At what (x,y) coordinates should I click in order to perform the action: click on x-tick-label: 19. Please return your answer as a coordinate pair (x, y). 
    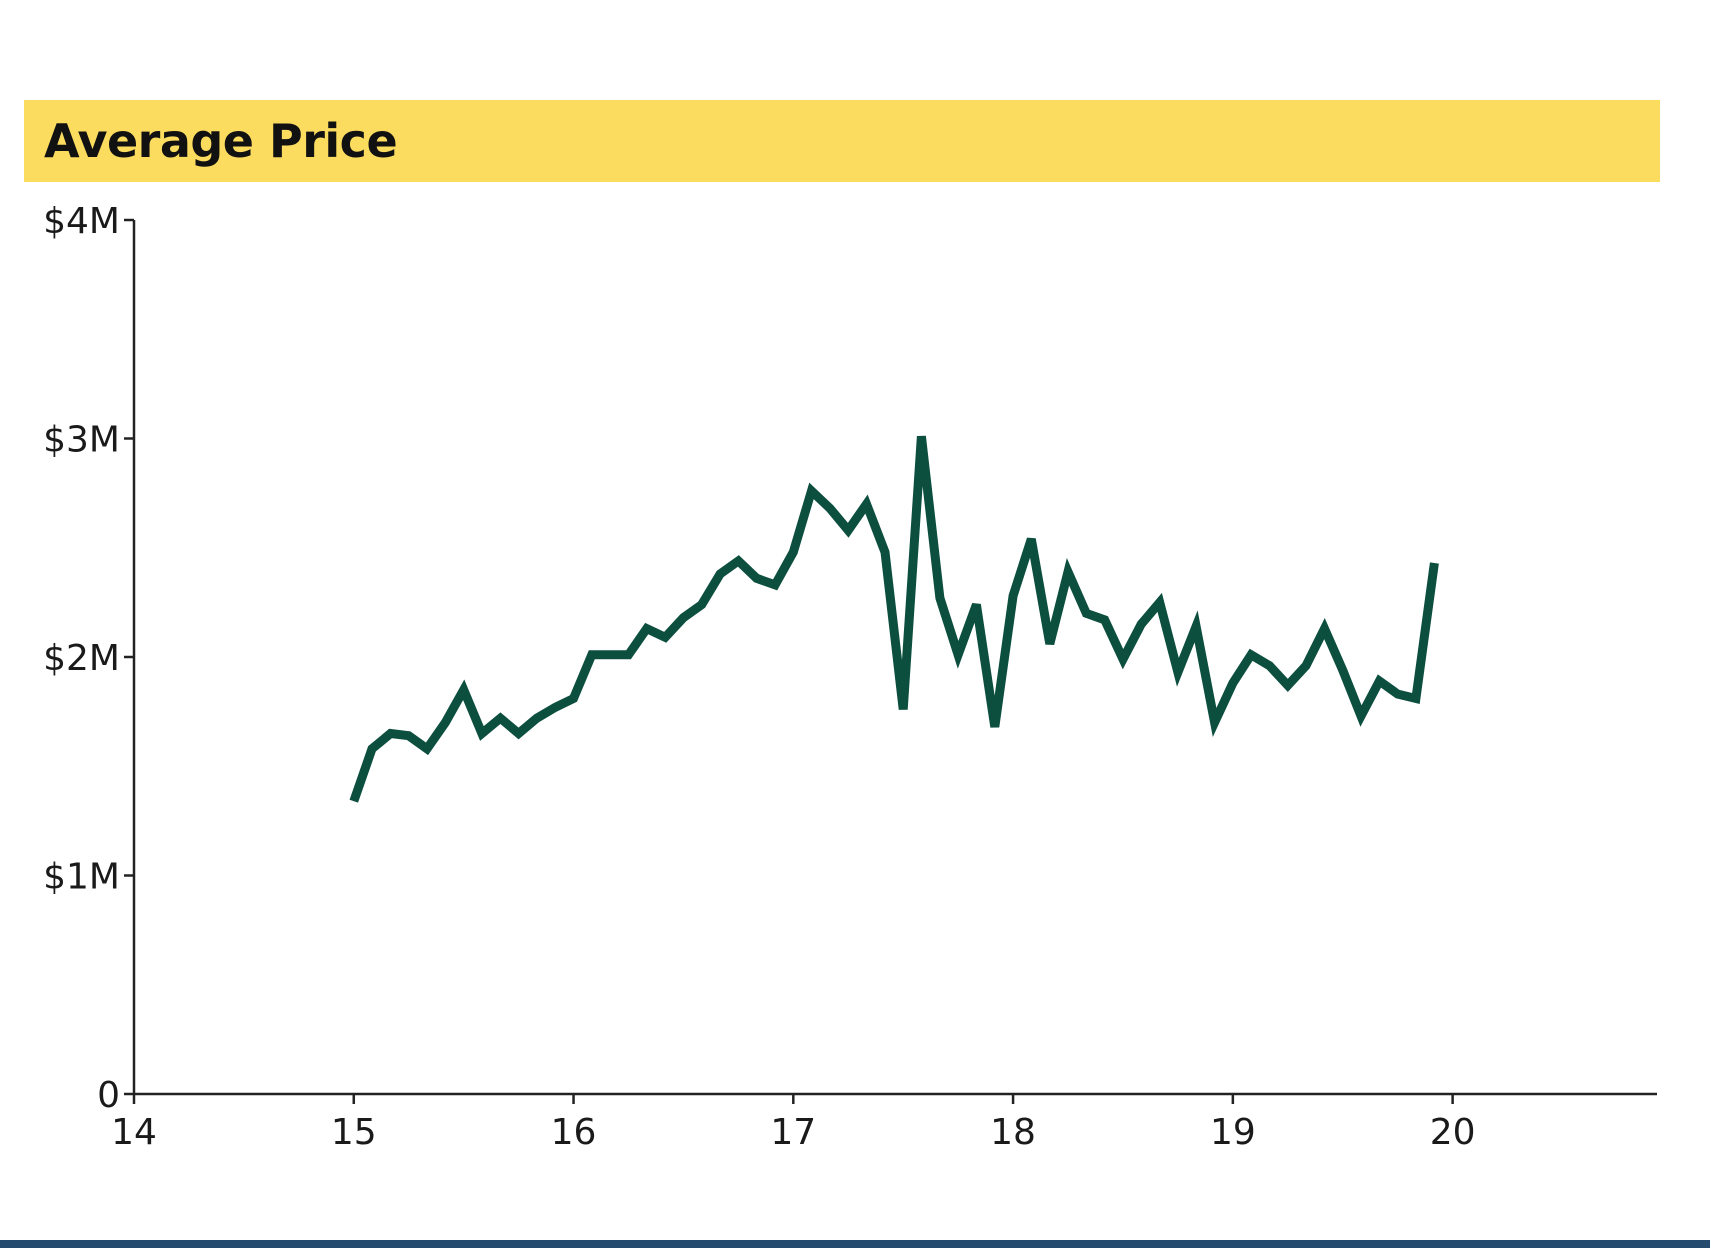
    Looking at the image, I should click on (1233, 1132).